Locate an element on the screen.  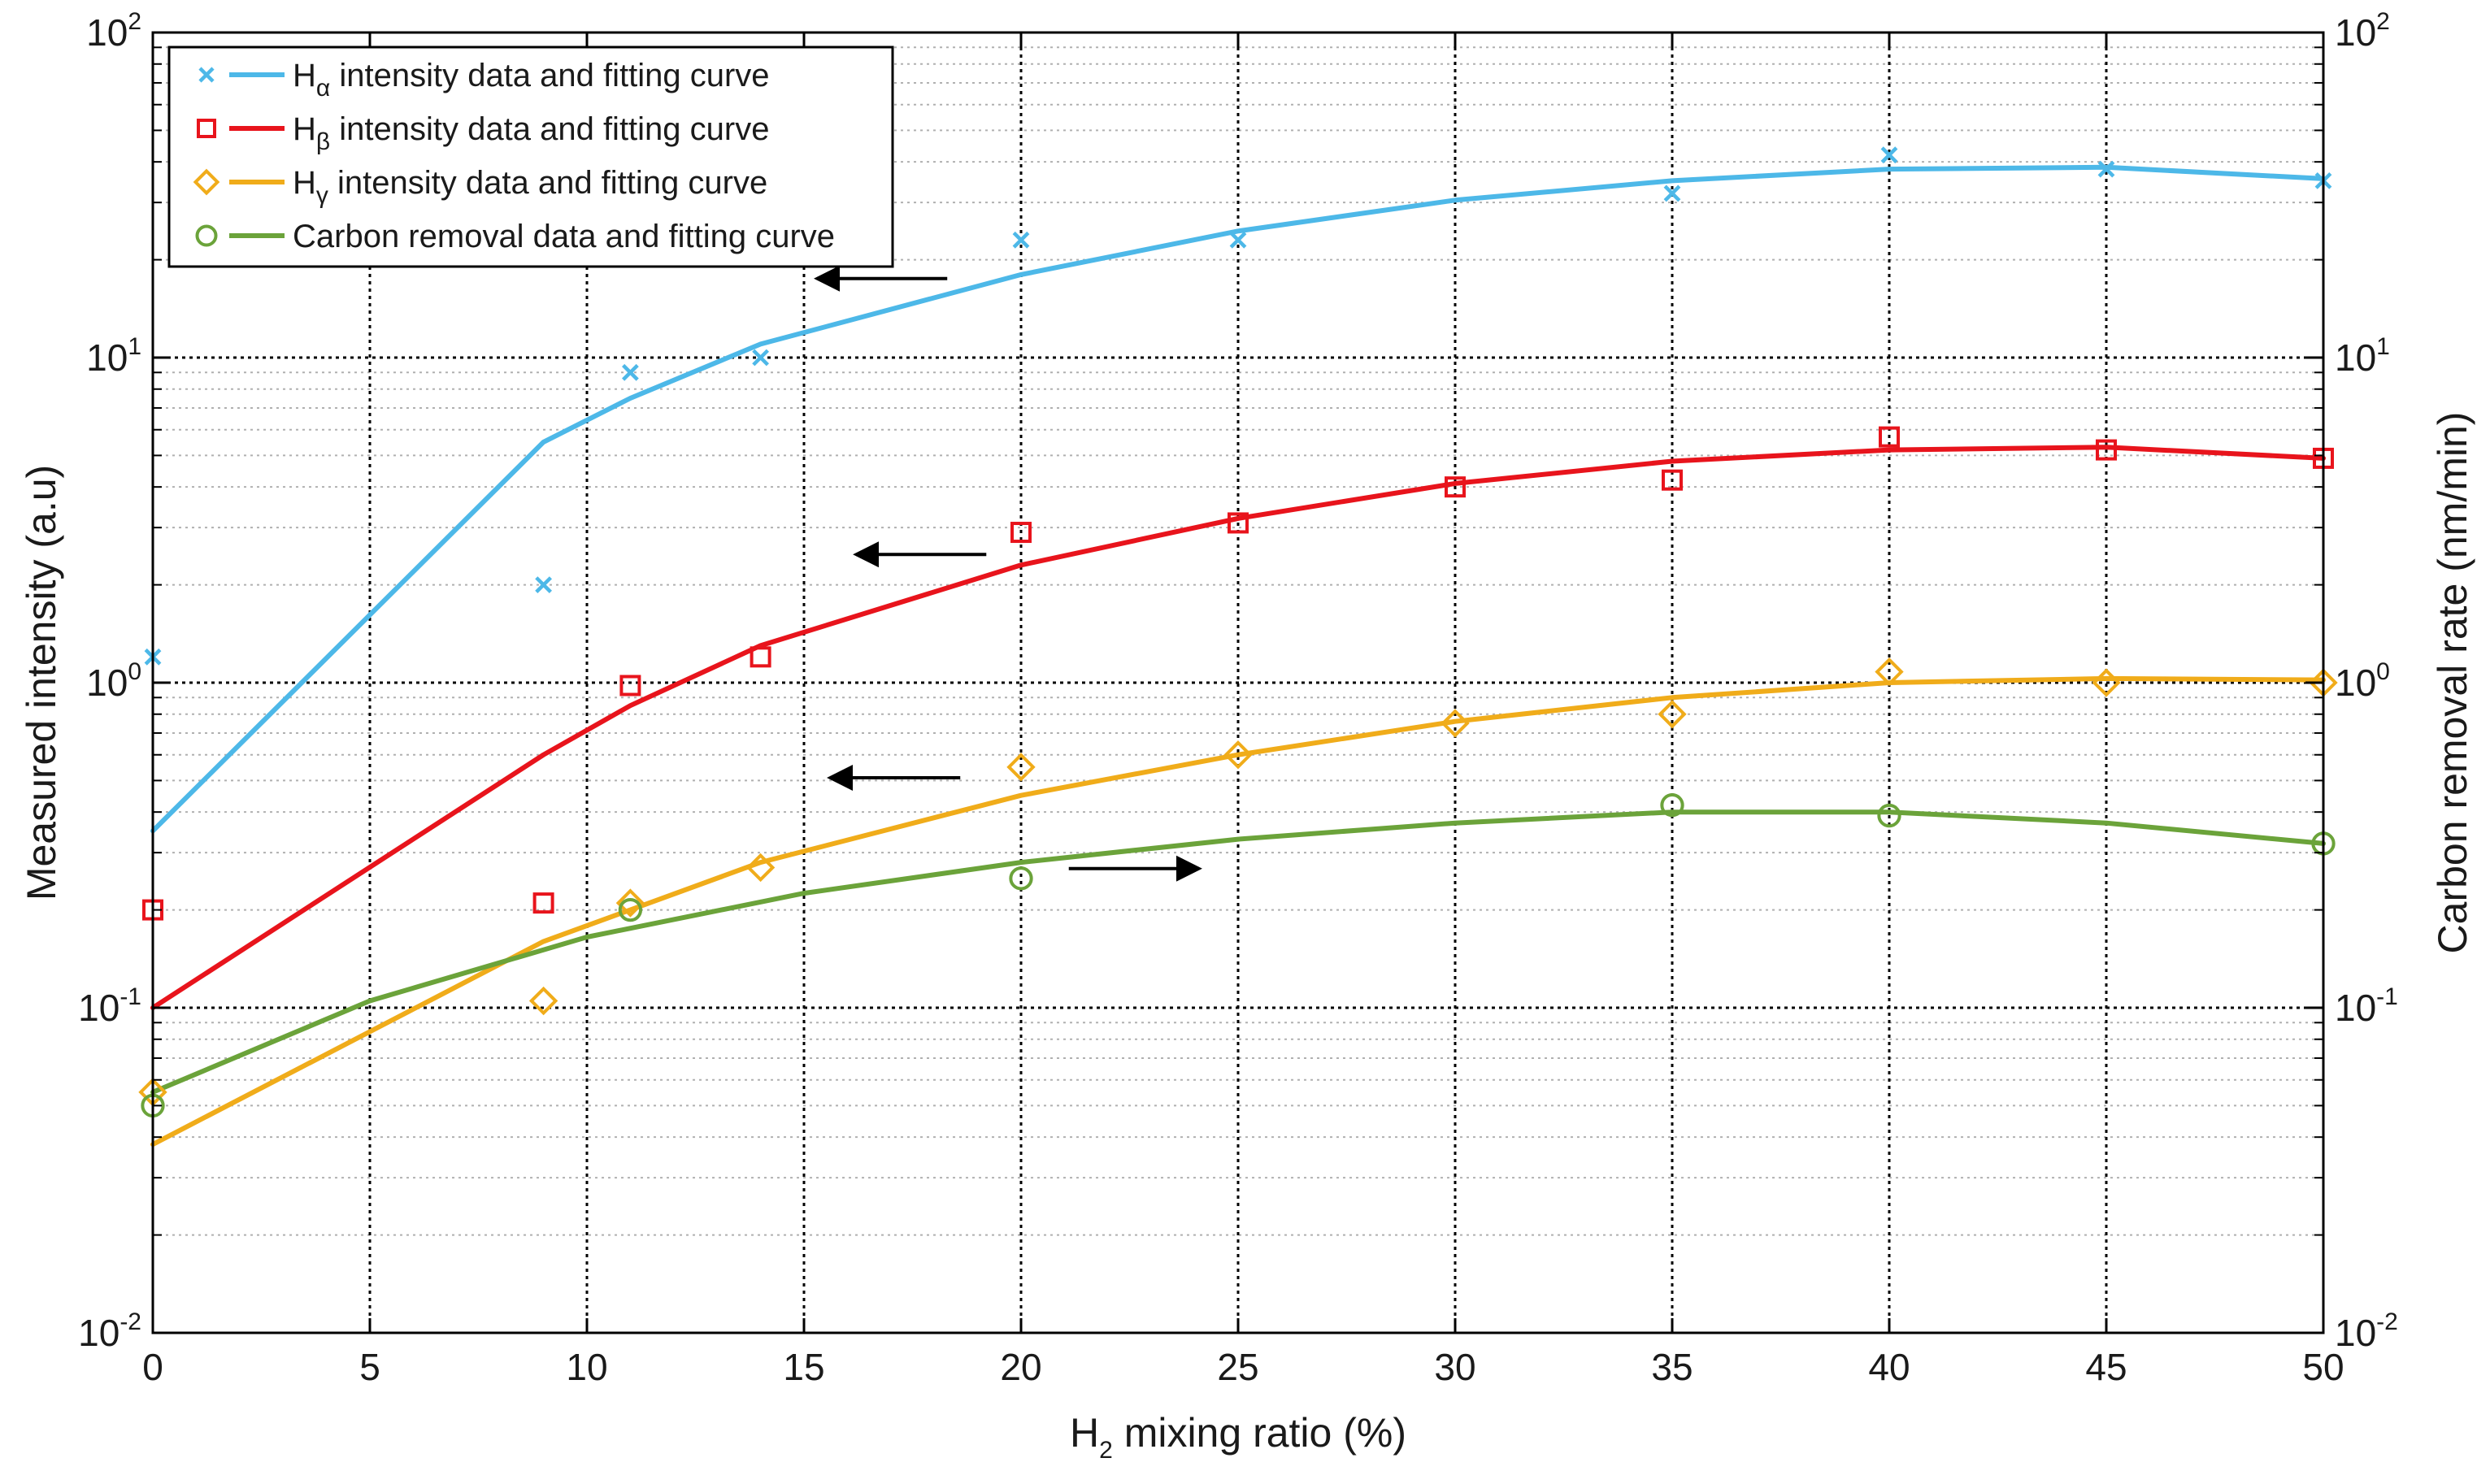
y-tick-label-left: 10⁻¹ is located at coordinates (109, 1006).